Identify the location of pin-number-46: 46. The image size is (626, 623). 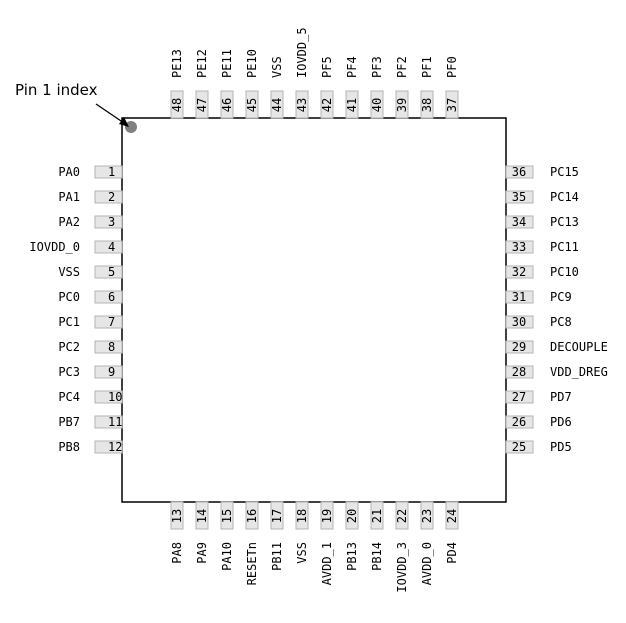
(227, 105).